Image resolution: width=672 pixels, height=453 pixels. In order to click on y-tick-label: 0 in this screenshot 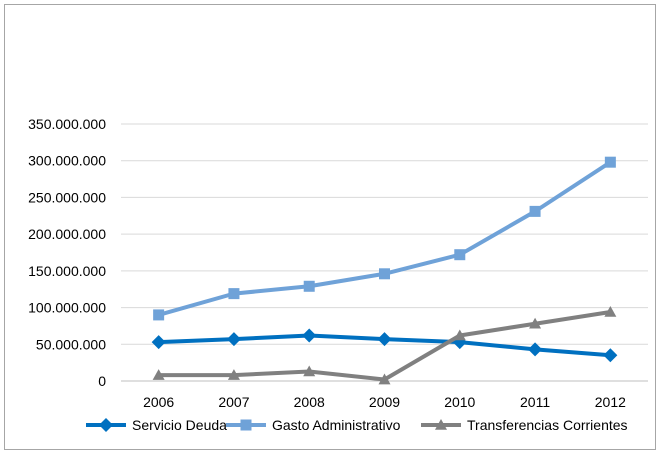, I will do `click(102, 381)`.